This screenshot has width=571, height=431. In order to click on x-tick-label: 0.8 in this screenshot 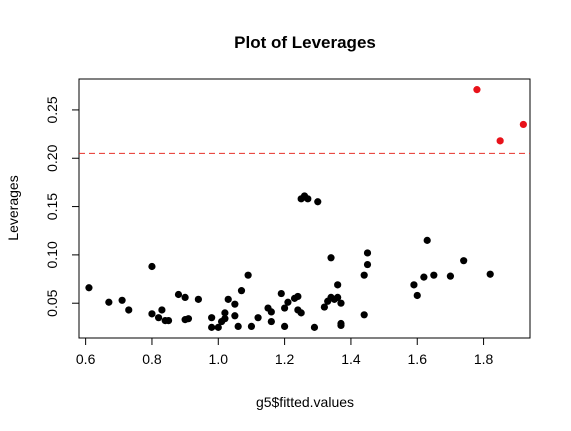, I will do `click(152, 359)`.